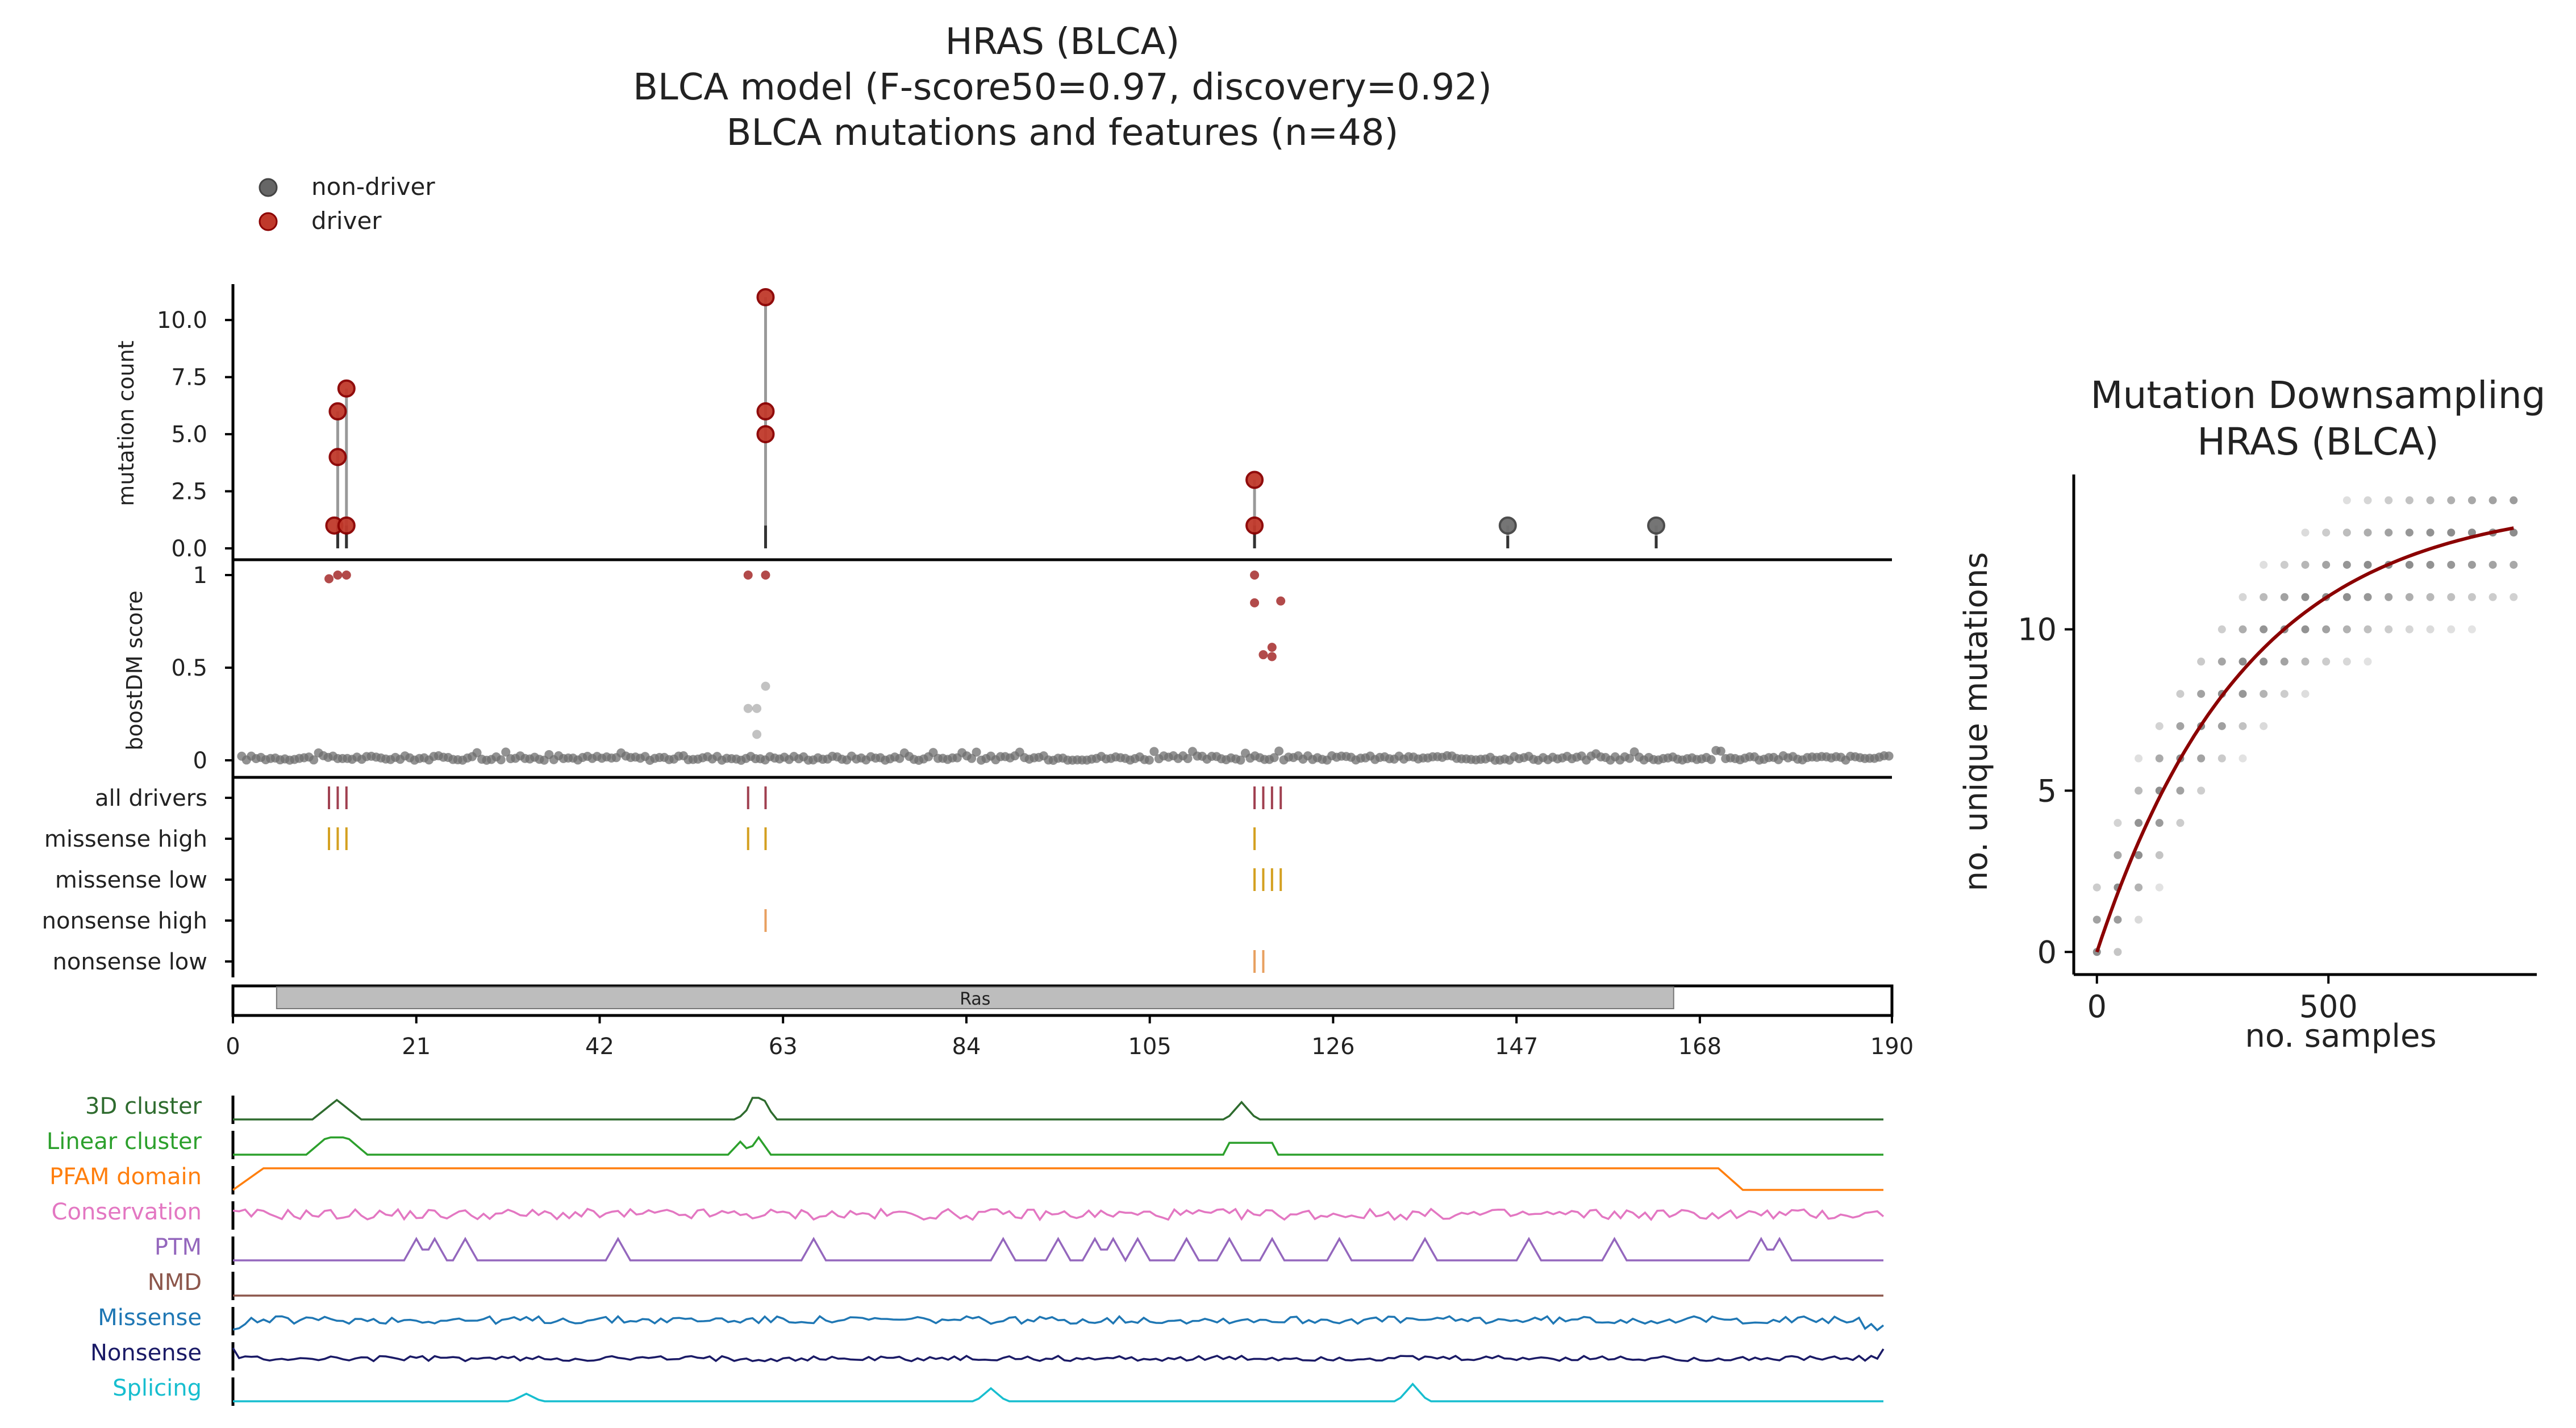  Describe the element at coordinates (1070, 1022) in the screenshot. I see `domain-axis-panel: Ras 0 21 42 63 84 105 126 147 168 190` at that location.